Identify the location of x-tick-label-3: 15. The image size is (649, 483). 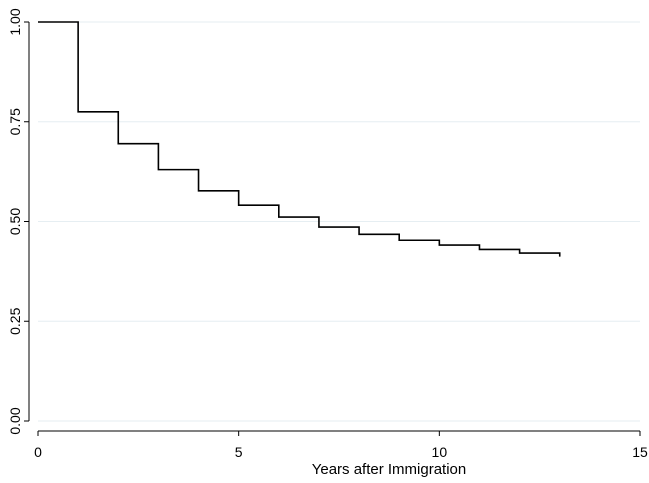
(640, 452).